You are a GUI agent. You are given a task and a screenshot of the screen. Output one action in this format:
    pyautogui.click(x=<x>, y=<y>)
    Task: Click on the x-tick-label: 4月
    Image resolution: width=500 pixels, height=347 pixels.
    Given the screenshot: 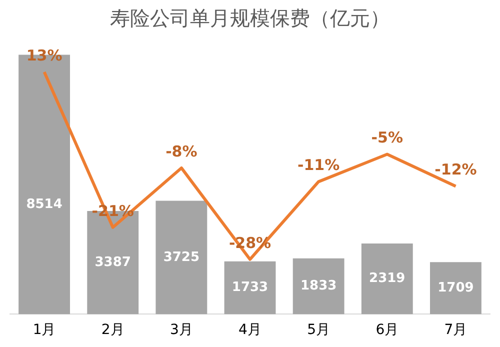 What is the action you would take?
    pyautogui.click(x=250, y=330)
    